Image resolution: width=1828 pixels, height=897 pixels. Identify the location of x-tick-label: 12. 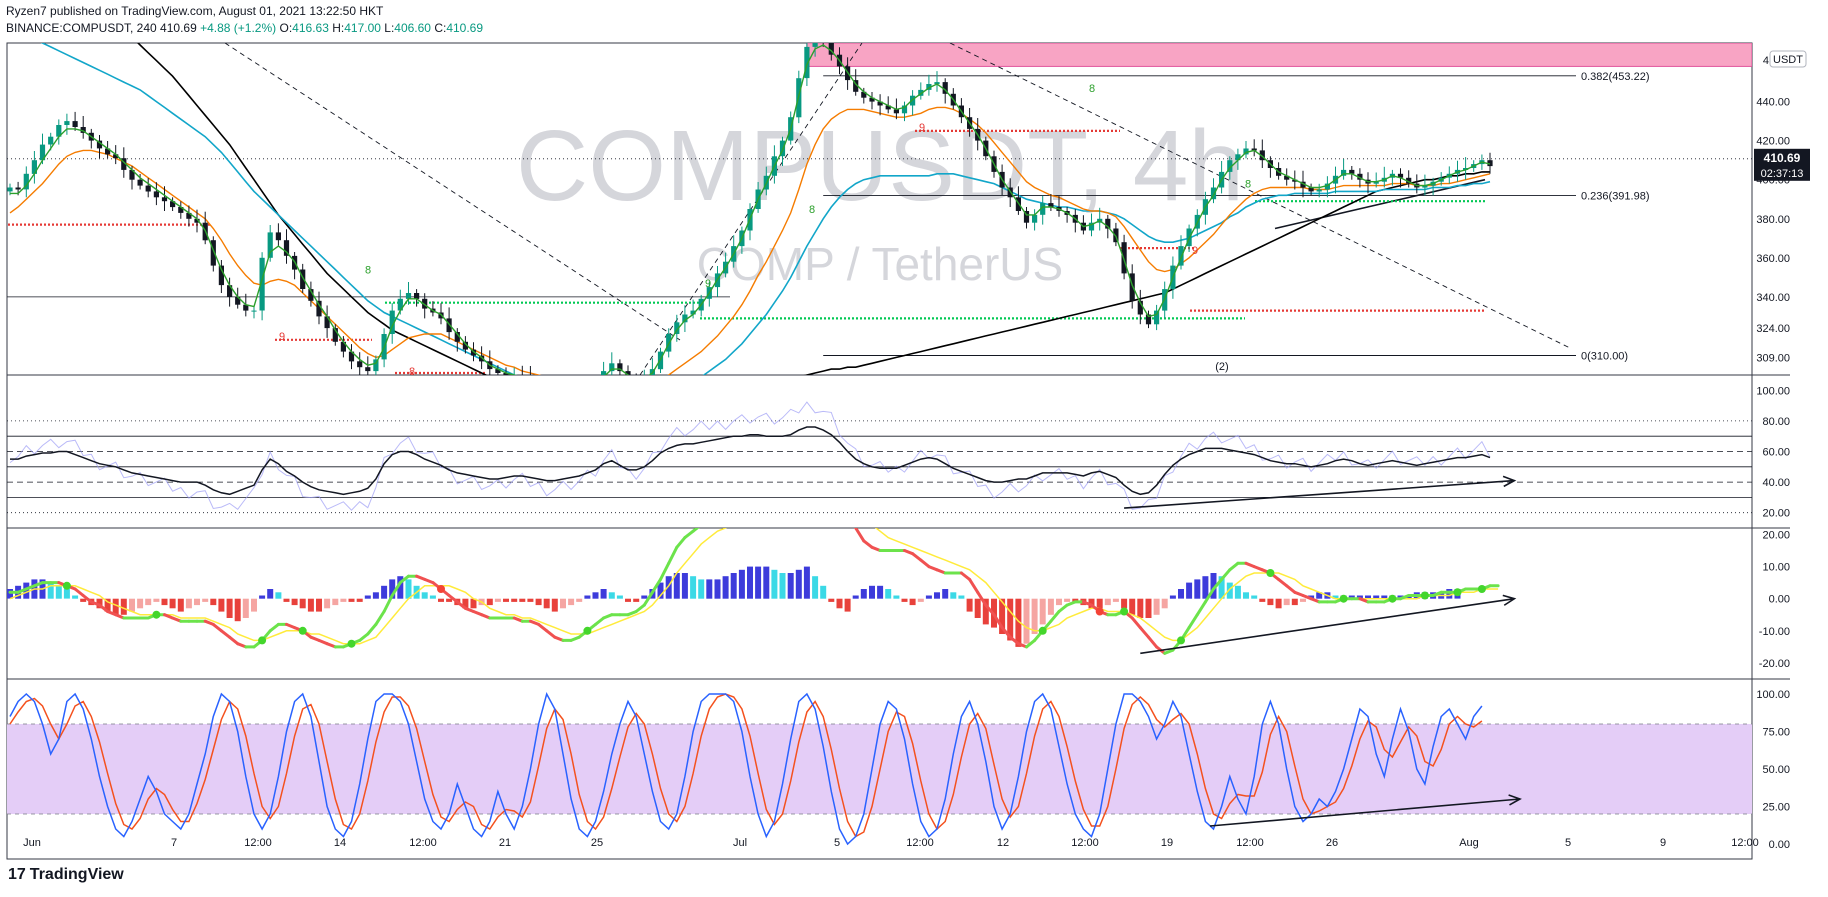
(1003, 843).